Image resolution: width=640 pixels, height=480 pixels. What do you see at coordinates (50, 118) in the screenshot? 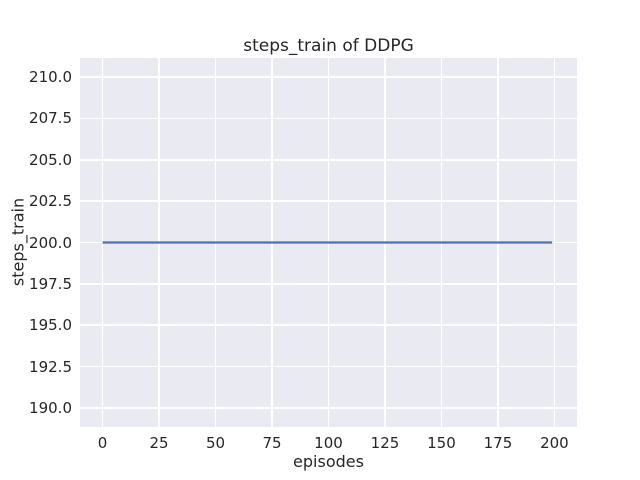
I see `y-tick-label: 207.5` at bounding box center [50, 118].